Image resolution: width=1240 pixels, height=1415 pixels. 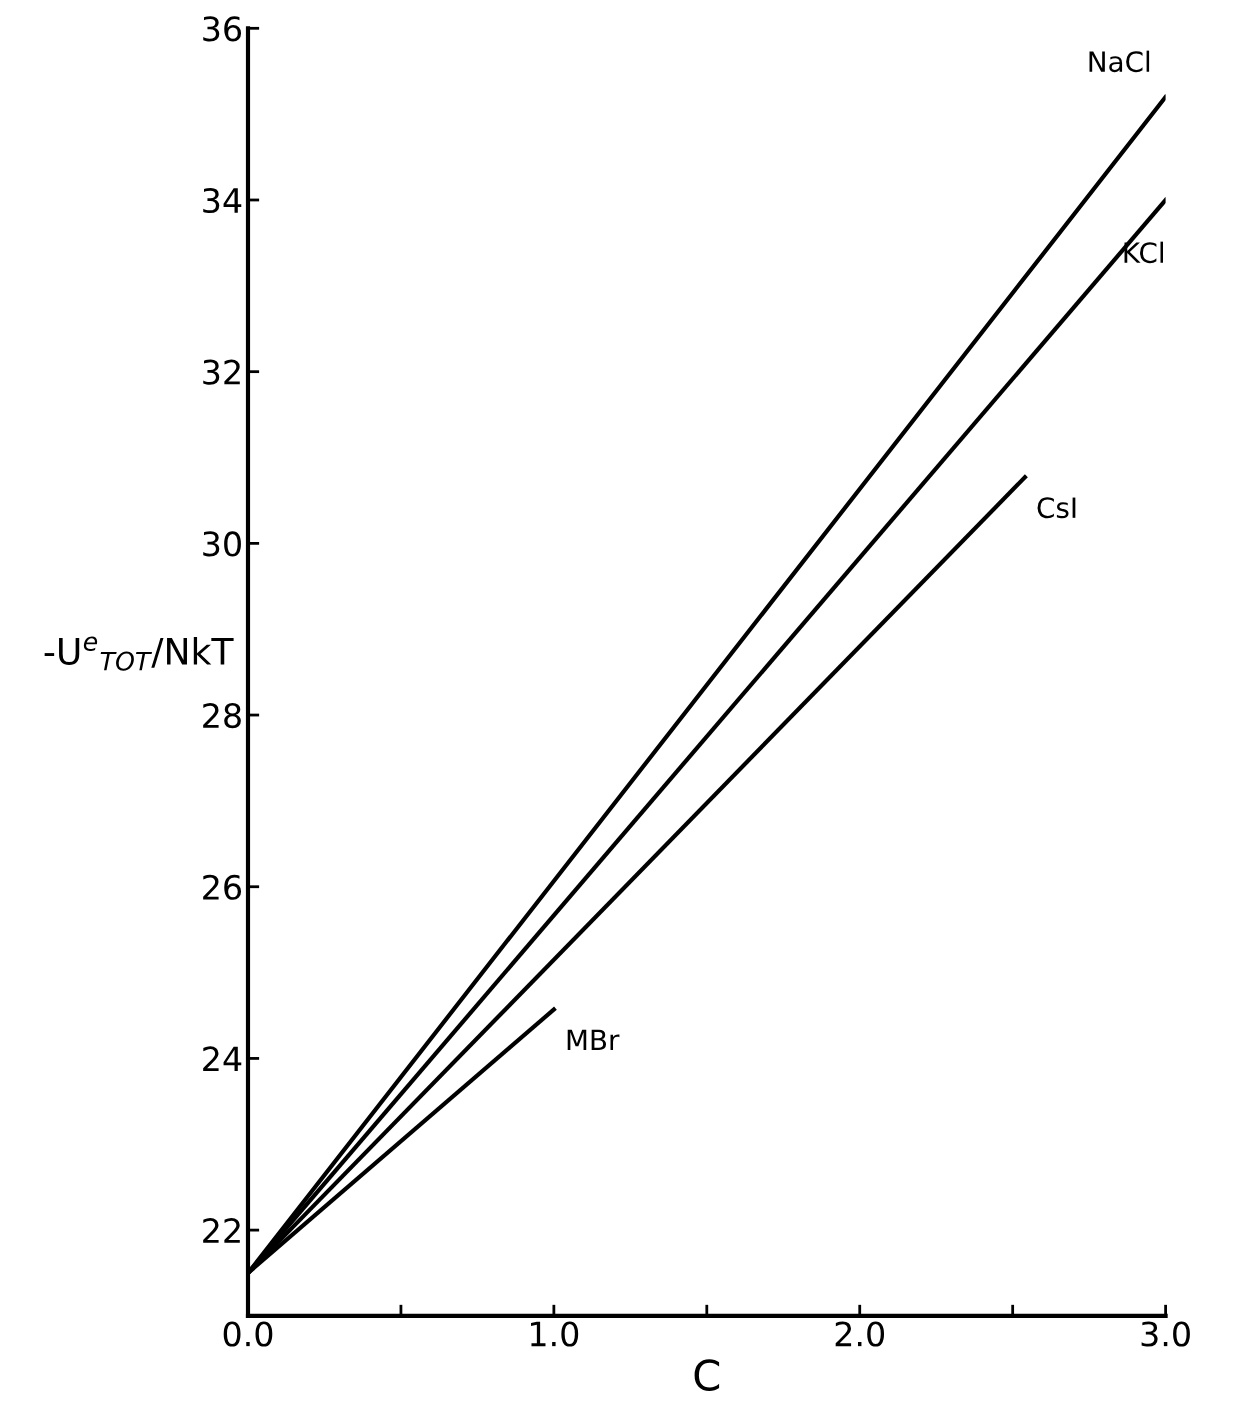 I want to click on y-tick-label: 32, so click(x=221, y=372).